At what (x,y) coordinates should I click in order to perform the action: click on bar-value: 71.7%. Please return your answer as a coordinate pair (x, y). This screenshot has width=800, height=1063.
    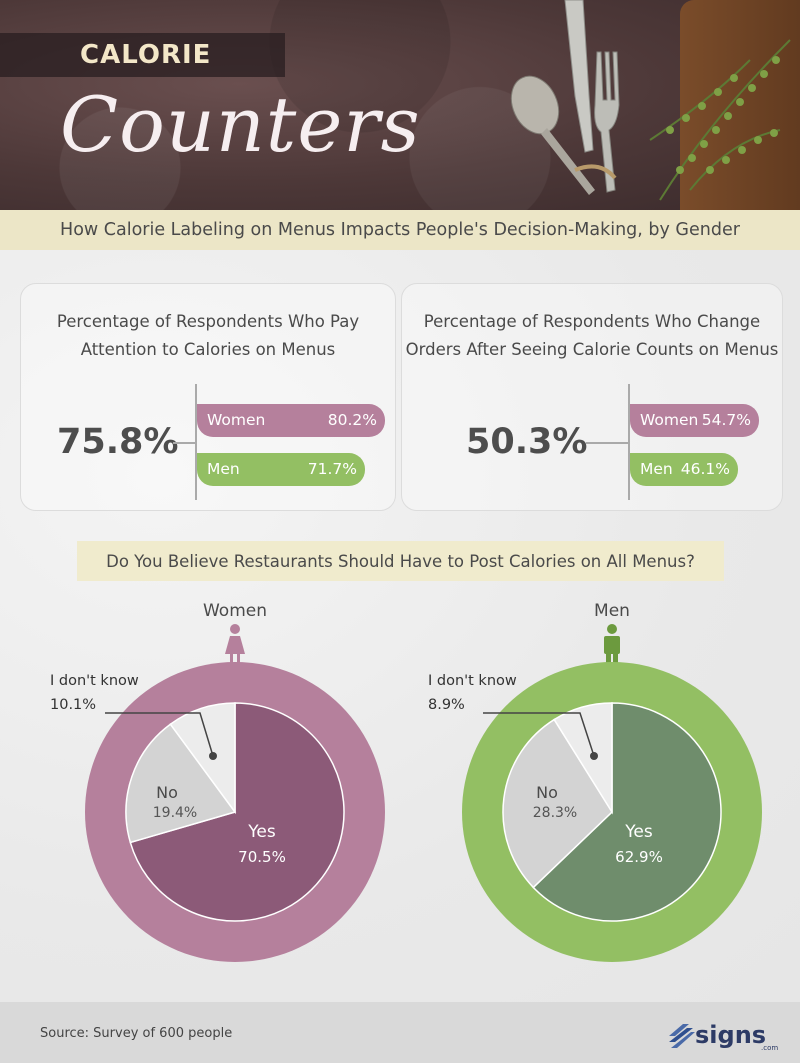
    Looking at the image, I should click on (332, 469).